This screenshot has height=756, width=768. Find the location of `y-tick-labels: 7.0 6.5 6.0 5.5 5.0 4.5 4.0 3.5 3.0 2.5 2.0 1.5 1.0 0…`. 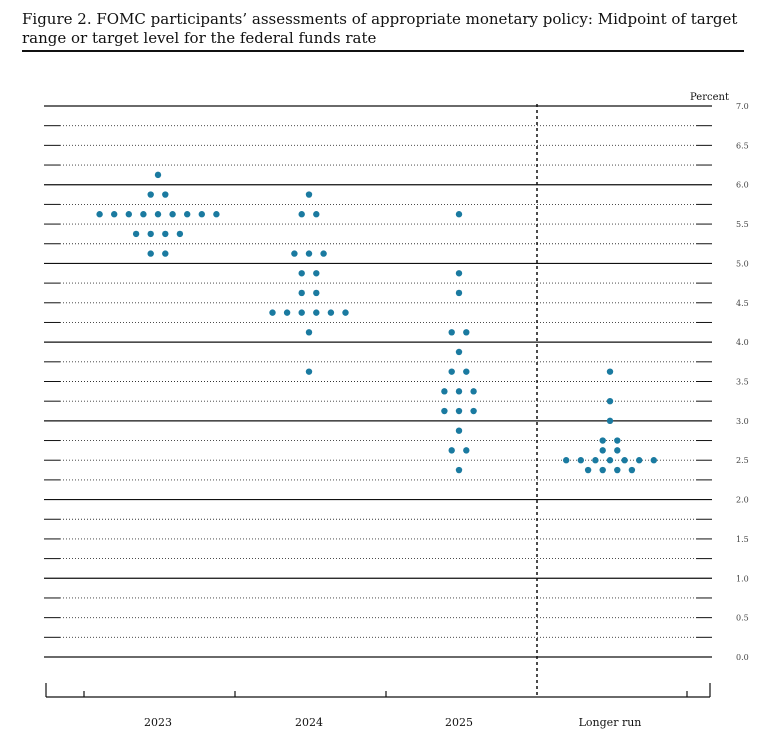

y-tick-labels: 7.0 6.5 6.0 5.5 5.0 4.5 4.0 3.5 3.0 2.5 2.0 1.5 1.0 0… is located at coordinates (742, 382).